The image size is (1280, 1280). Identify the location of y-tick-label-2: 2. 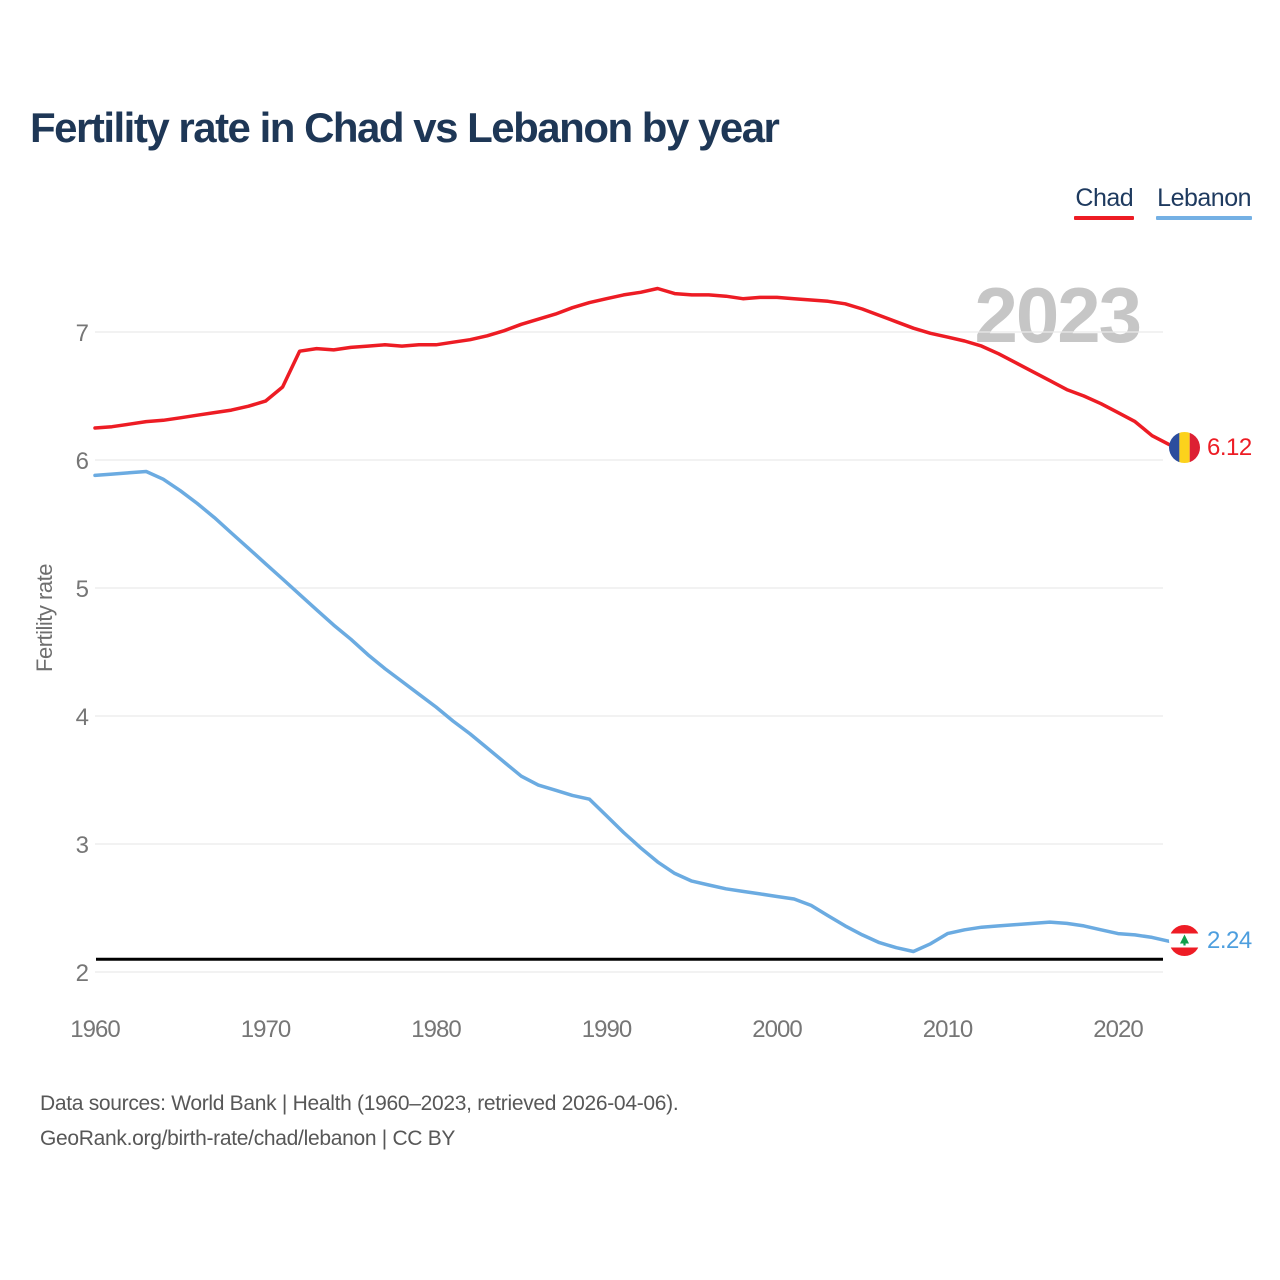
(82, 973).